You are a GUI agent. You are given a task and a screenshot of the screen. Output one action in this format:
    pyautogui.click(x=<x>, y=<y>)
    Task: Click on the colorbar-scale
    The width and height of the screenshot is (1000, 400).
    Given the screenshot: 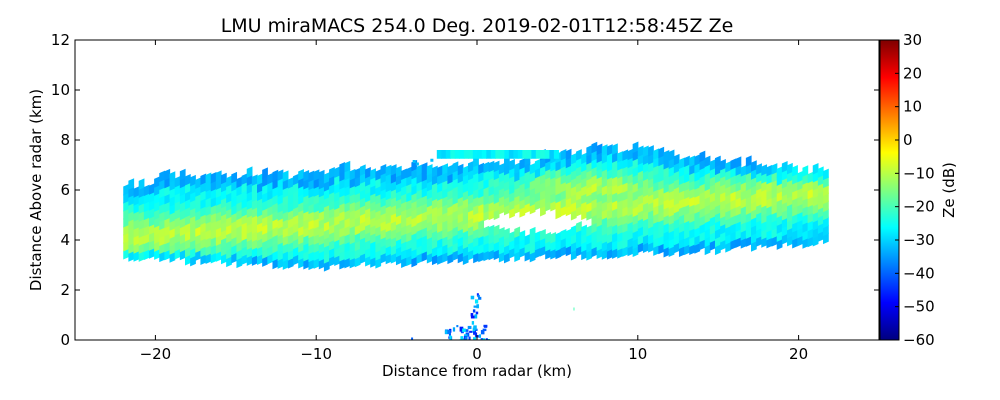 What is the action you would take?
    pyautogui.click(x=889, y=190)
    